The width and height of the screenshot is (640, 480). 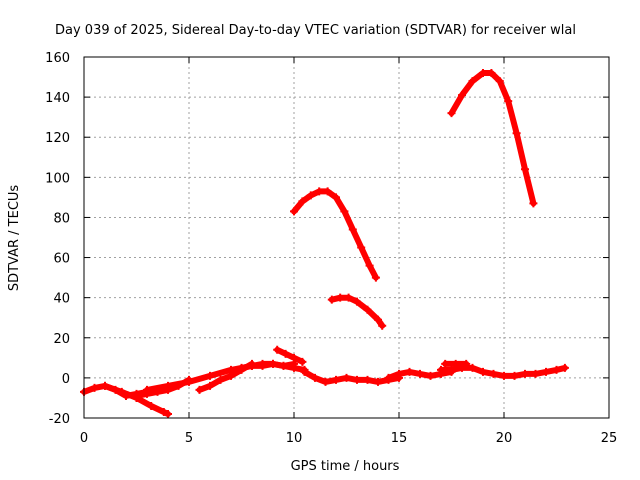 What do you see at coordinates (345, 466) in the screenshot?
I see `x-axis-label: GPS time / hours` at bounding box center [345, 466].